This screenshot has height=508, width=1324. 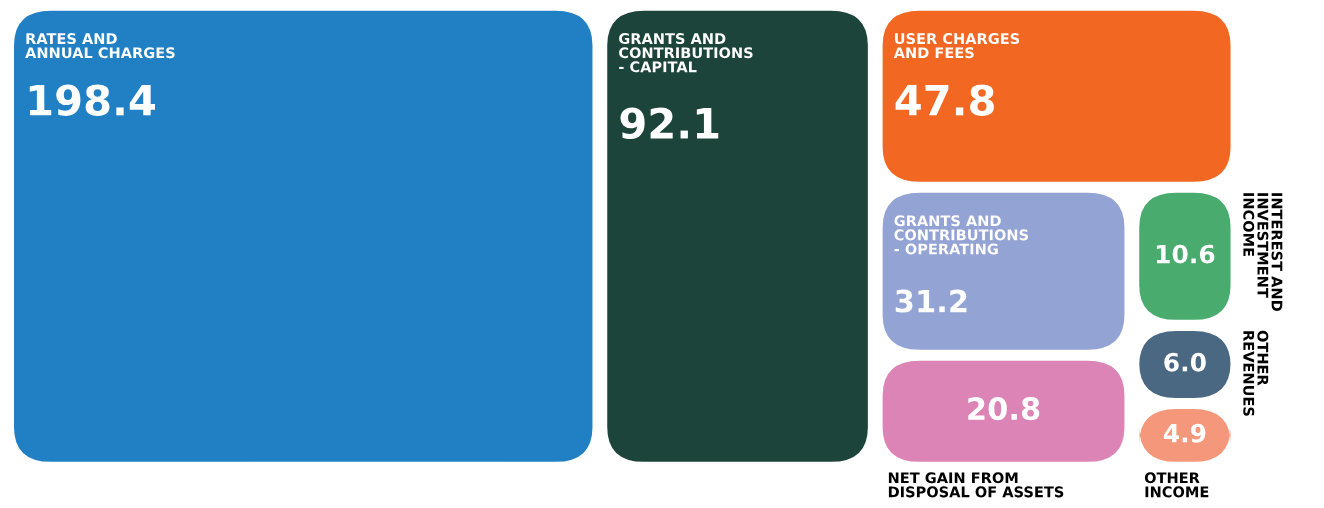 What do you see at coordinates (931, 301) in the screenshot?
I see `data-label: 31.2` at bounding box center [931, 301].